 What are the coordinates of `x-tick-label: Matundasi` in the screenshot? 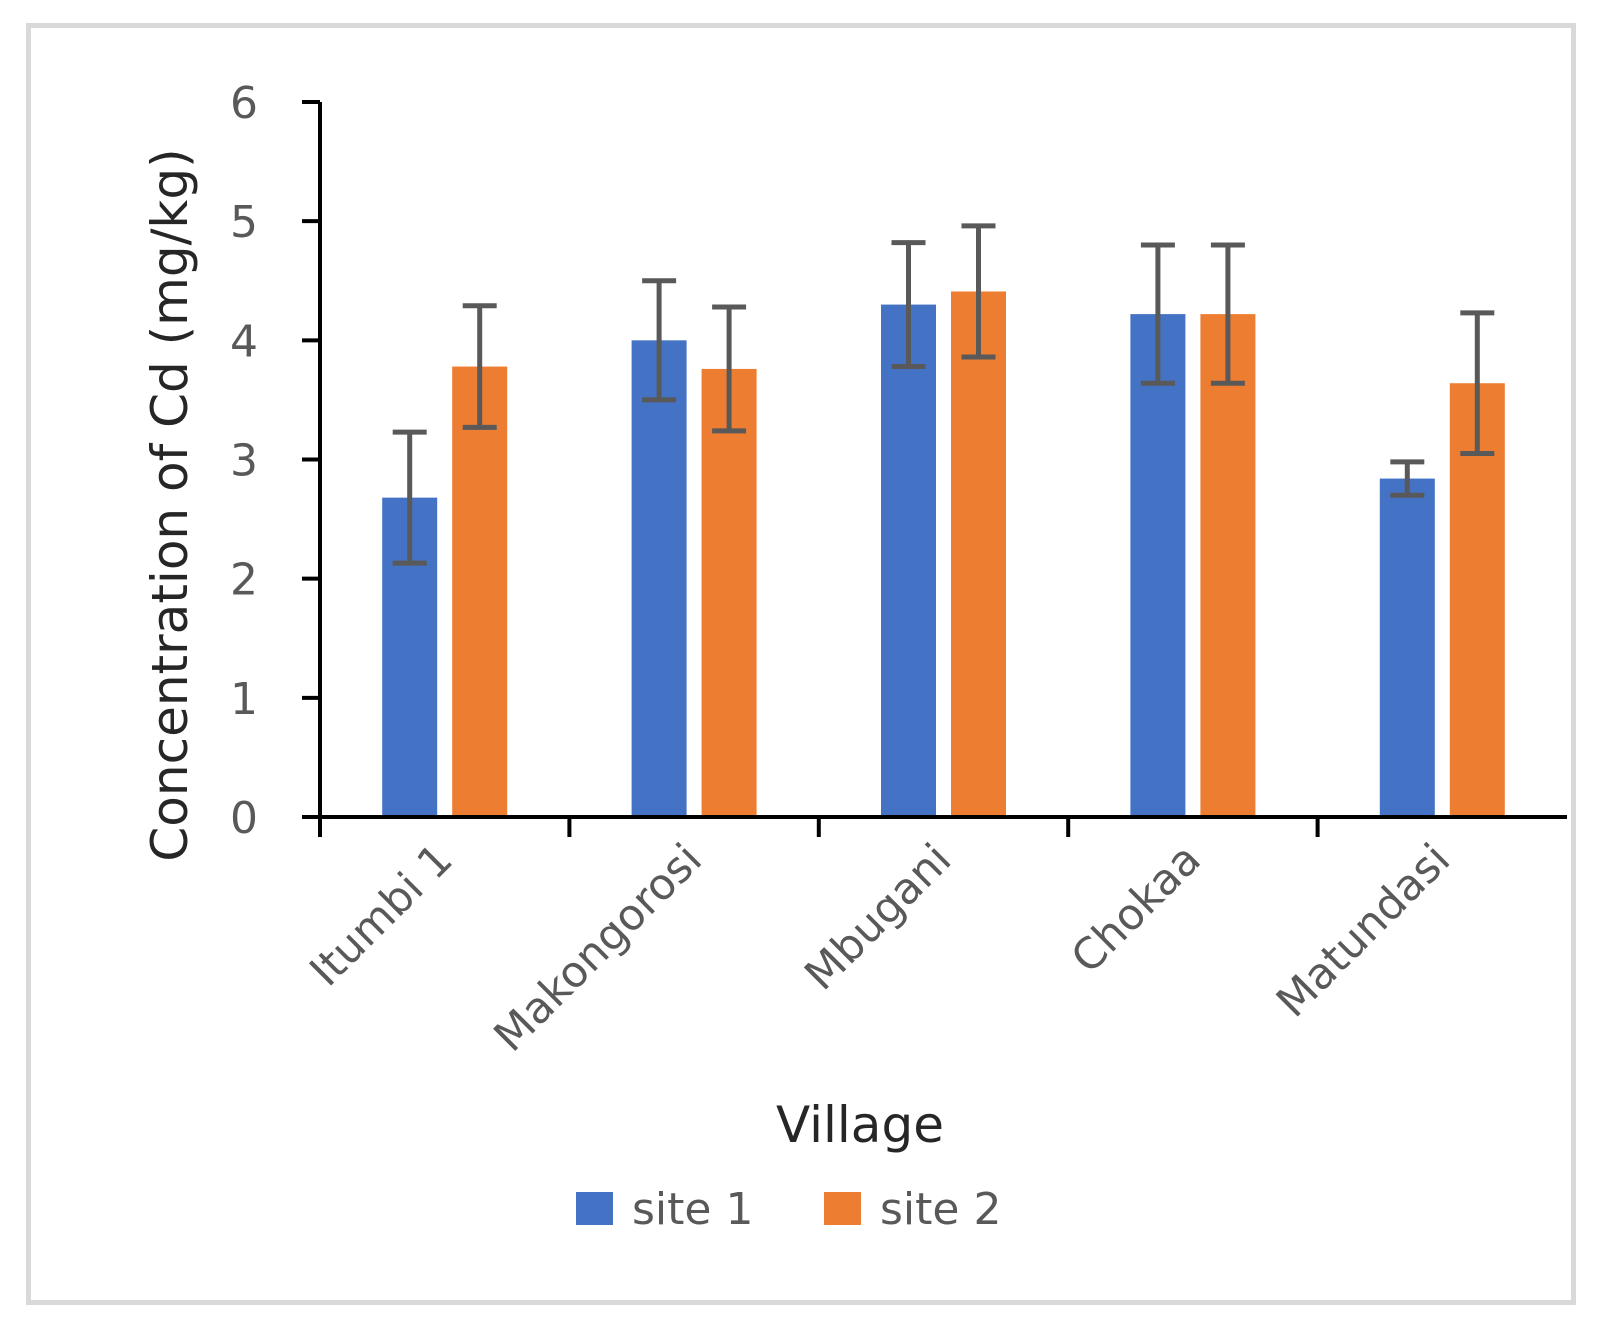 It's located at (1363, 930).